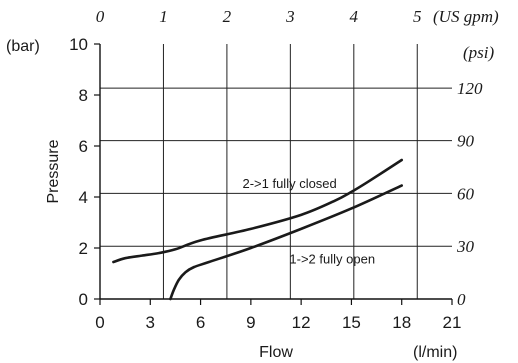 The width and height of the screenshot is (518, 363). Describe the element at coordinates (78, 44) in the screenshot. I see `y-tick-label: 10` at that location.